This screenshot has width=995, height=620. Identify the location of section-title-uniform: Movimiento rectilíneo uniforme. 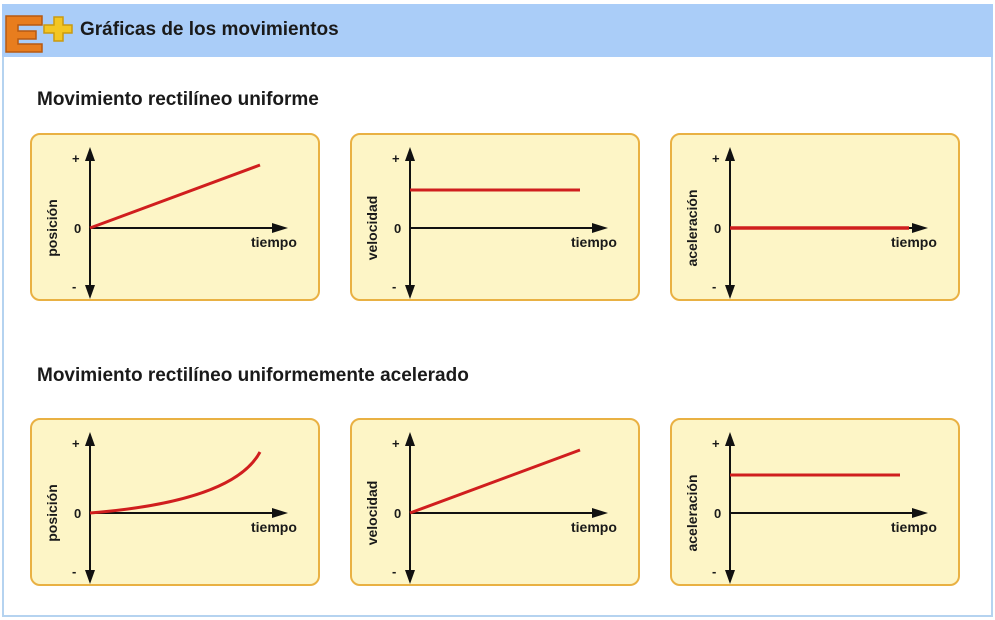
(178, 99).